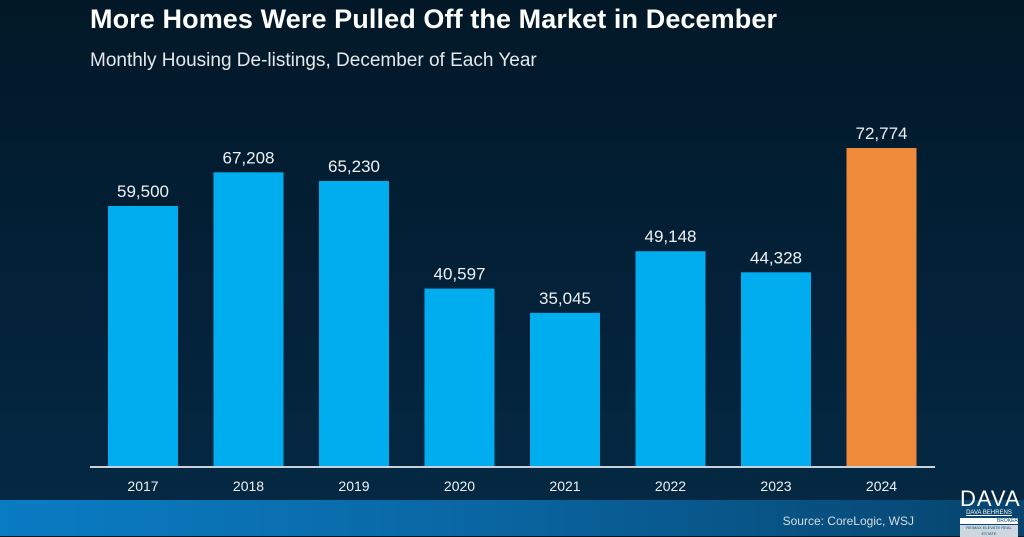 The width and height of the screenshot is (1024, 537). Describe the element at coordinates (989, 521) in the screenshot. I see `logo-role-text: BROKER` at that location.